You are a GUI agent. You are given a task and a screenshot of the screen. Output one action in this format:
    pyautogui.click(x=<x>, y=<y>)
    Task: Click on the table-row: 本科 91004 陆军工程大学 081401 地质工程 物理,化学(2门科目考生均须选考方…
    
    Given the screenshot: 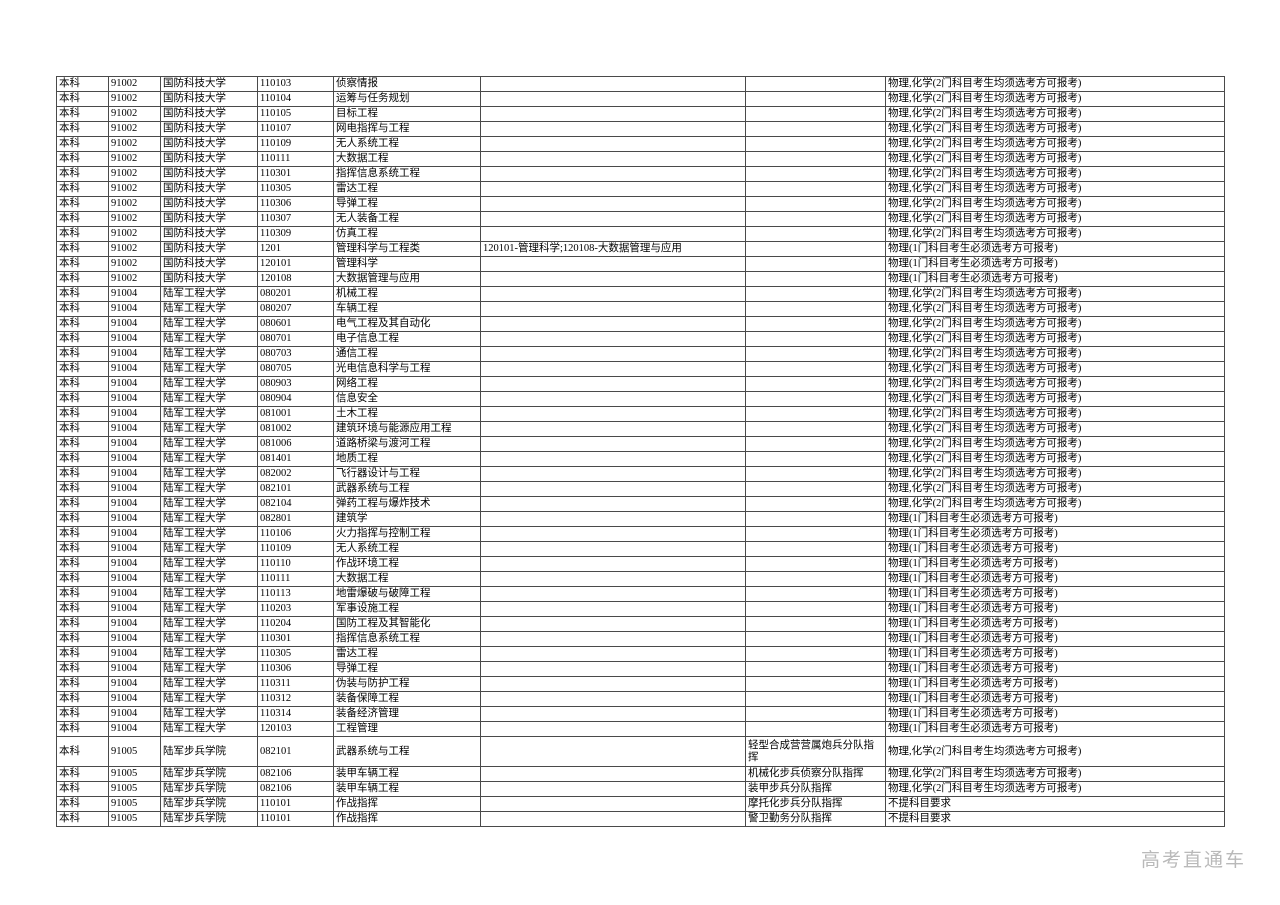 What is the action you would take?
    pyautogui.click(x=640, y=459)
    